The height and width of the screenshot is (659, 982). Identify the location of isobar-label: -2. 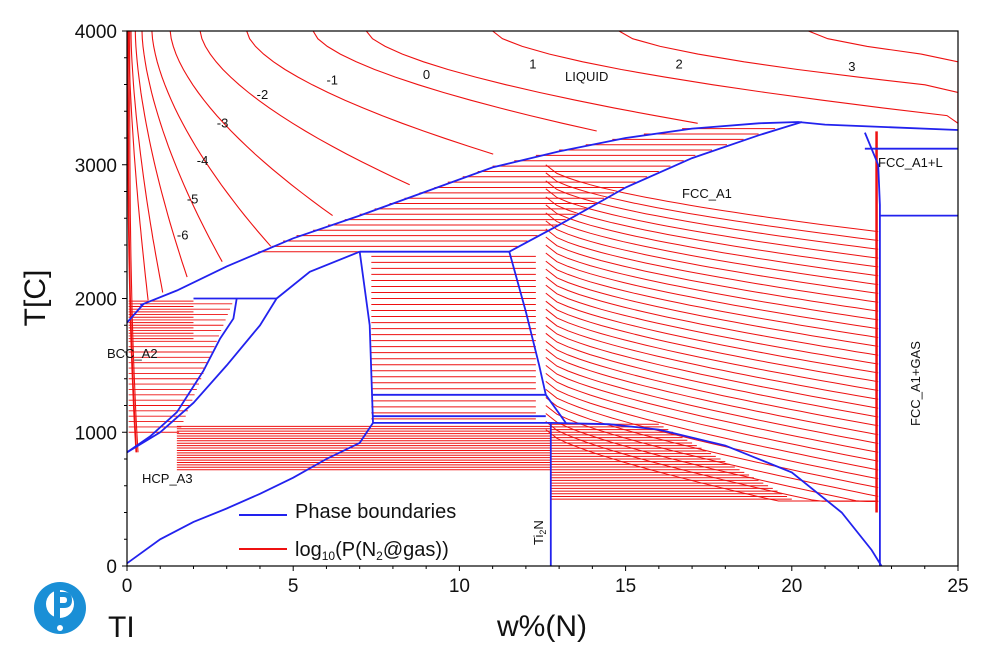
(263, 94).